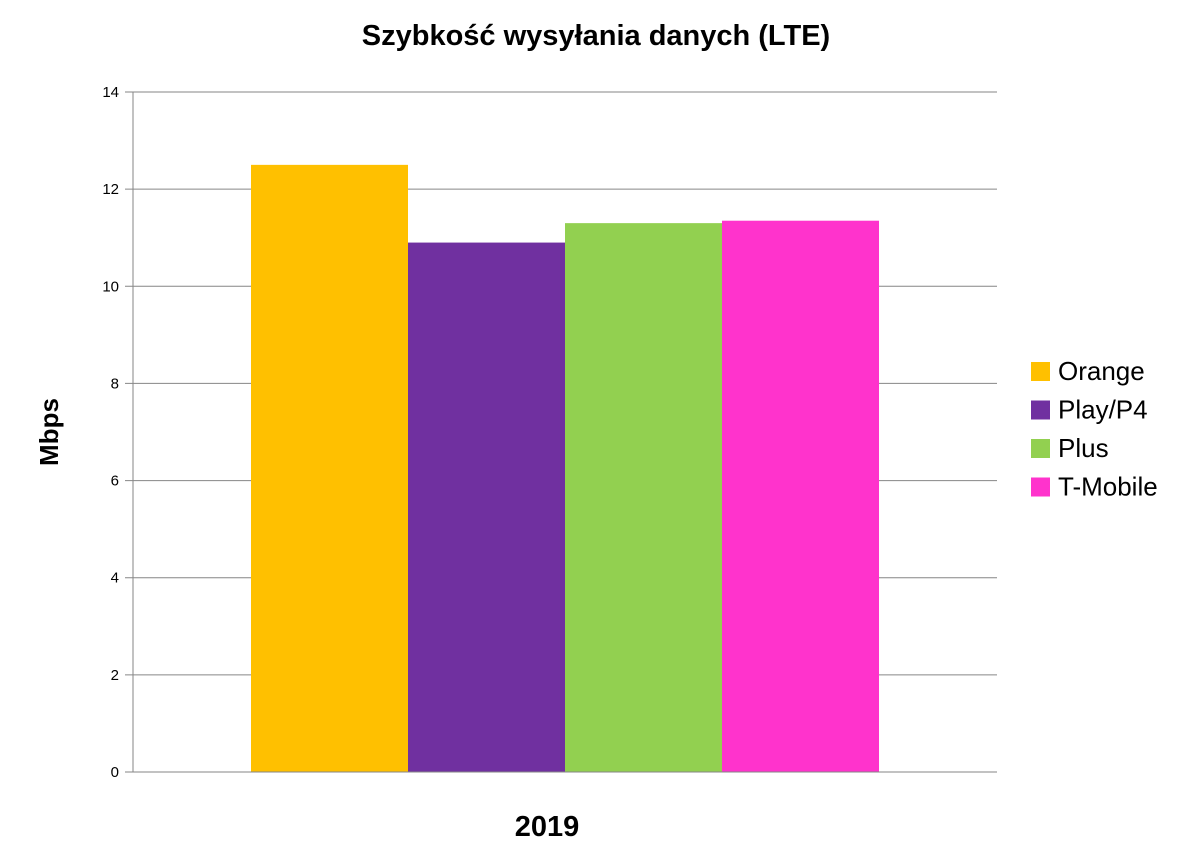 The image size is (1198, 843). I want to click on legend-label: Plus, so click(1083, 448).